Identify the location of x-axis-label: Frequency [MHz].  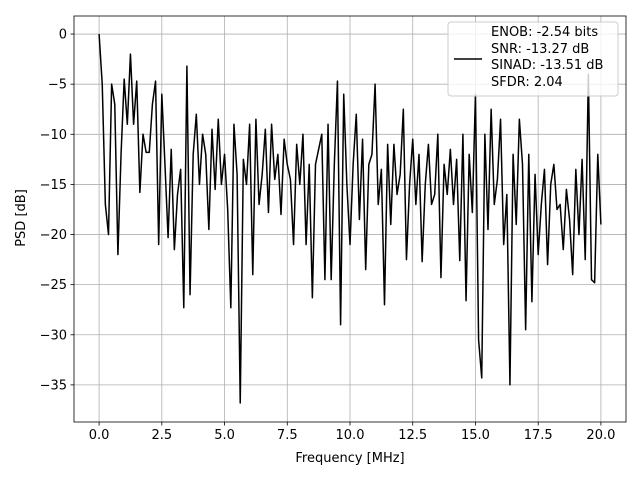
(349, 458).